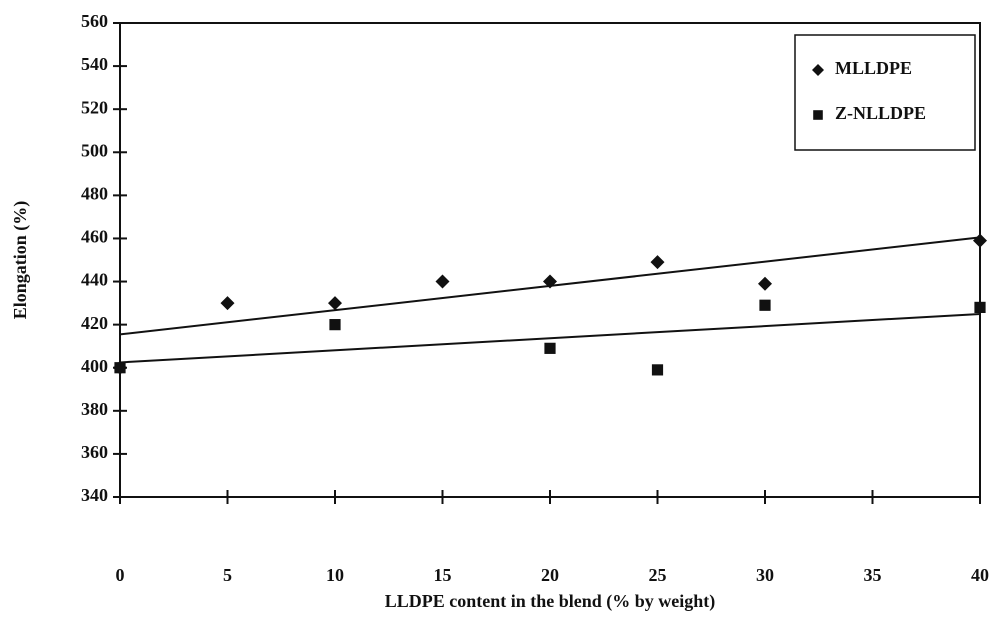 Image resolution: width=997 pixels, height=618 pixels. Describe the element at coordinates (94, 64) in the screenshot. I see `y-tick-label: 540` at that location.